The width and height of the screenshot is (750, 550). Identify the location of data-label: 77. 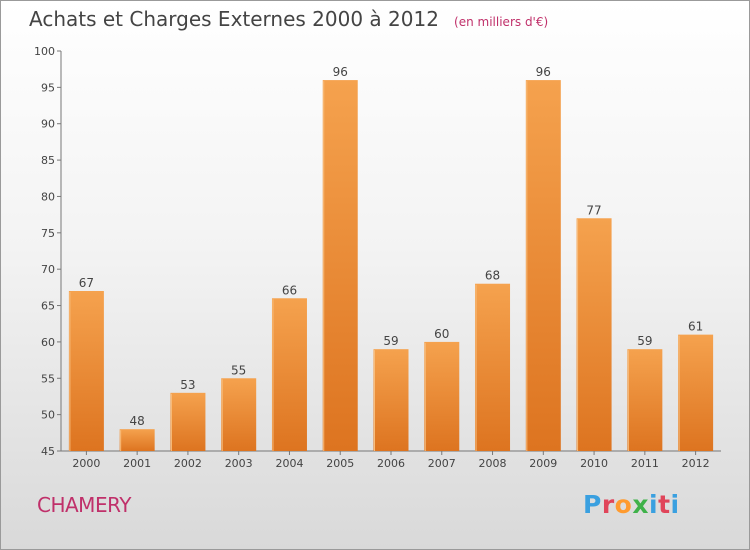
(593, 210).